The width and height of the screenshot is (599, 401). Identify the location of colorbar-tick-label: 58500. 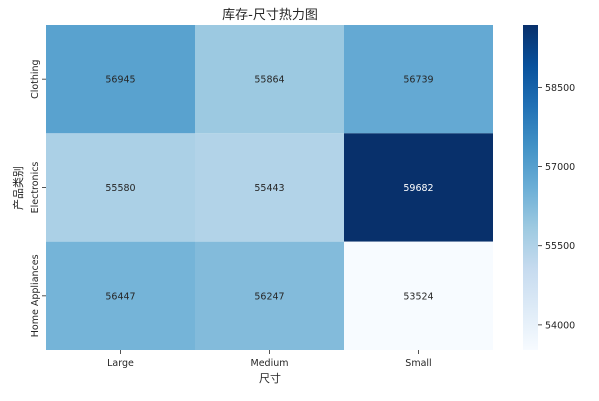
(560, 88).